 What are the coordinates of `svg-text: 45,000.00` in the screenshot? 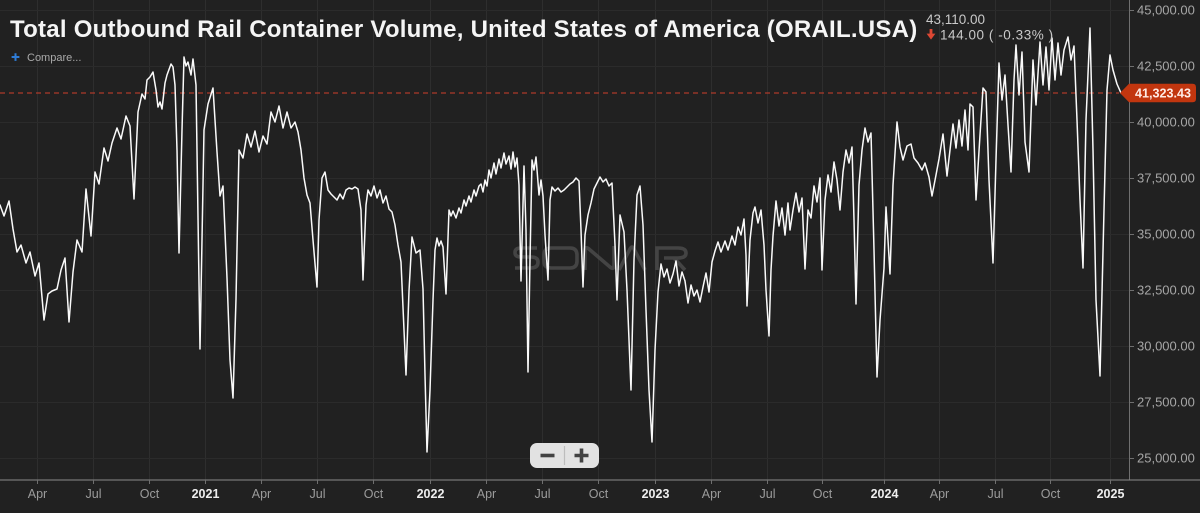 It's located at (1166, 10).